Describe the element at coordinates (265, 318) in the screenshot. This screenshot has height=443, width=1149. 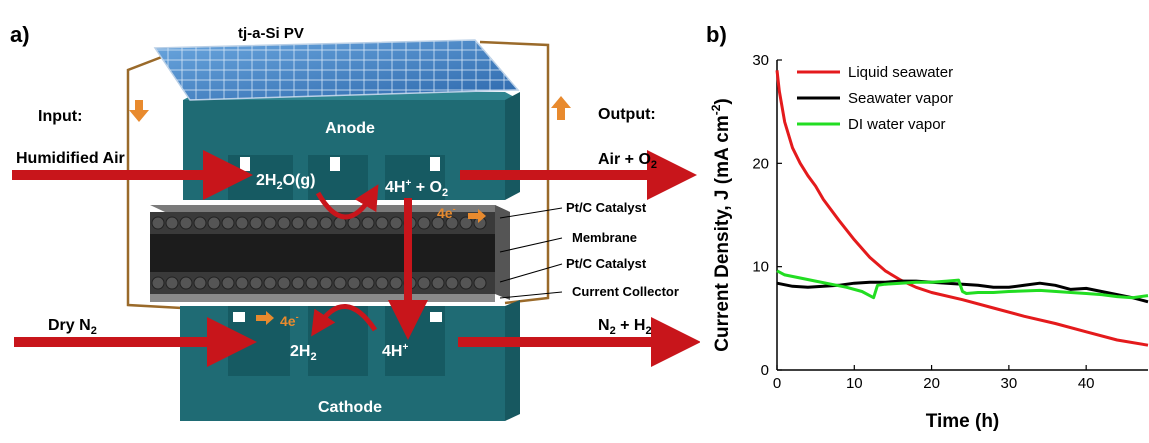
I see `cathode-electron-arrow` at that location.